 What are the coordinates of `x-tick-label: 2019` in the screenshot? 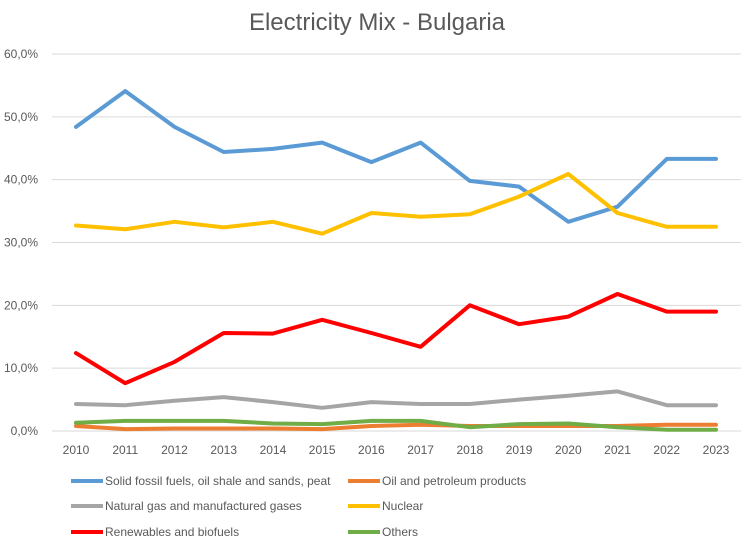 It's located at (519, 450).